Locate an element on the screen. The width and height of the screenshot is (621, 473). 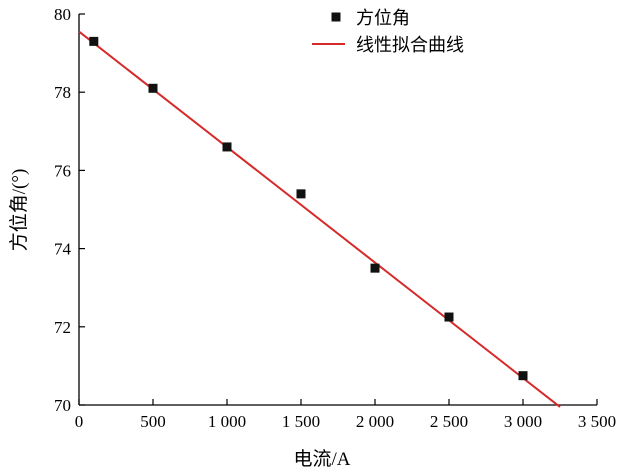
x-tick-label: 1 500 is located at coordinates (301, 421).